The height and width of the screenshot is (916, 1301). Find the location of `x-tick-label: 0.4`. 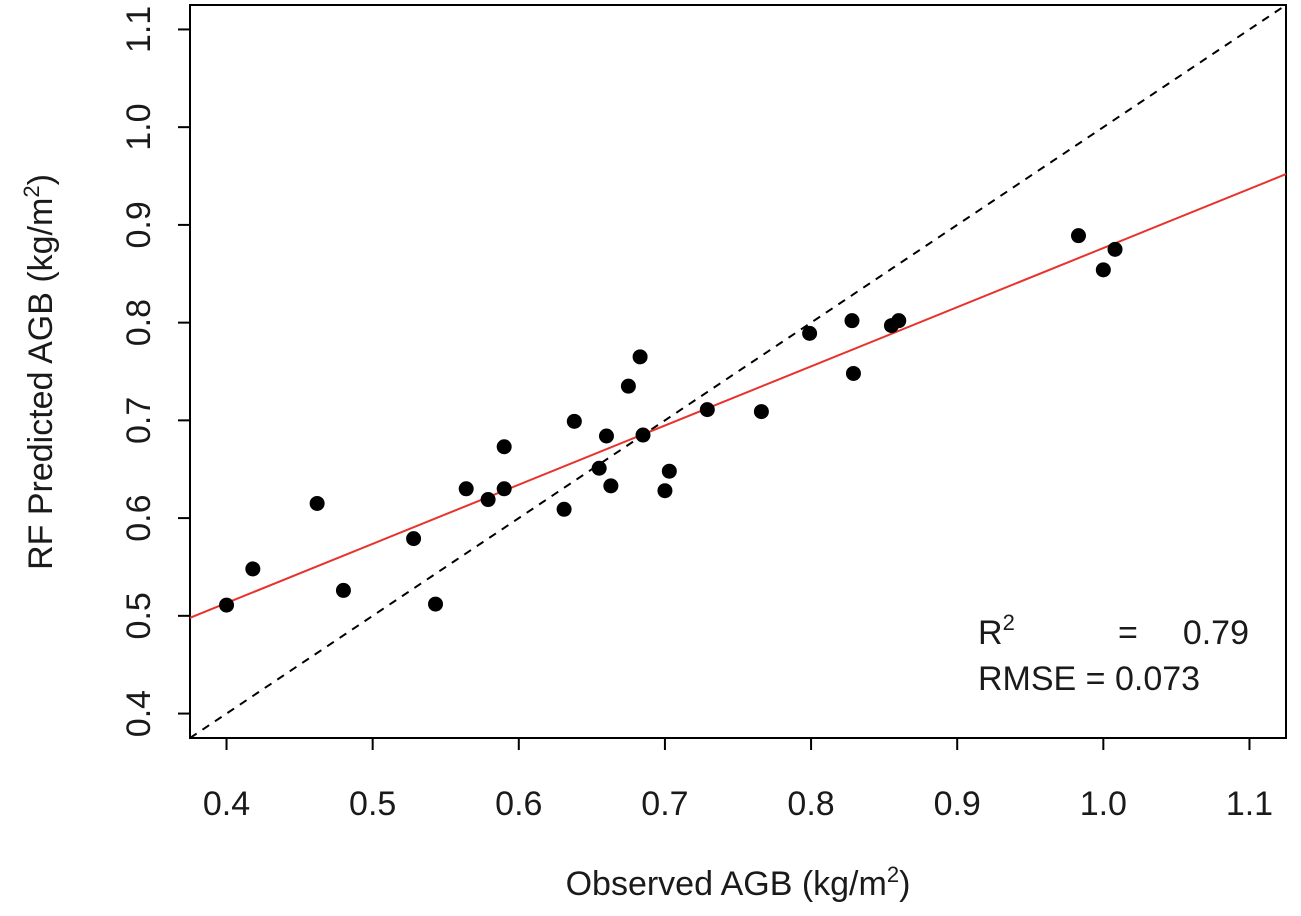

x-tick-label: 0.4 is located at coordinates (226, 804).